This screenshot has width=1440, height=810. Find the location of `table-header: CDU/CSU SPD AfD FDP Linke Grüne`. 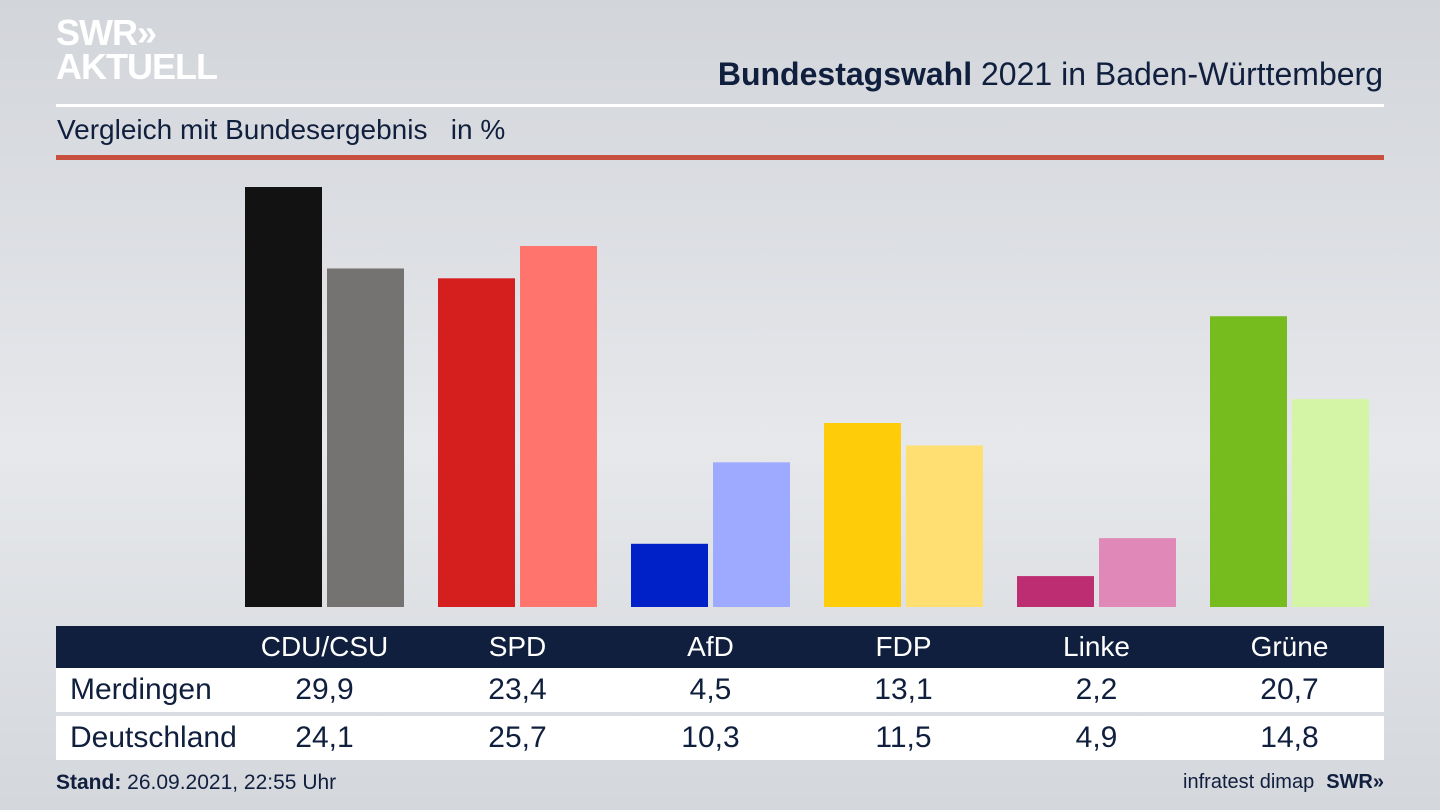

table-header: CDU/CSU SPD AfD FDP Linke Grüne is located at coordinates (720, 647).